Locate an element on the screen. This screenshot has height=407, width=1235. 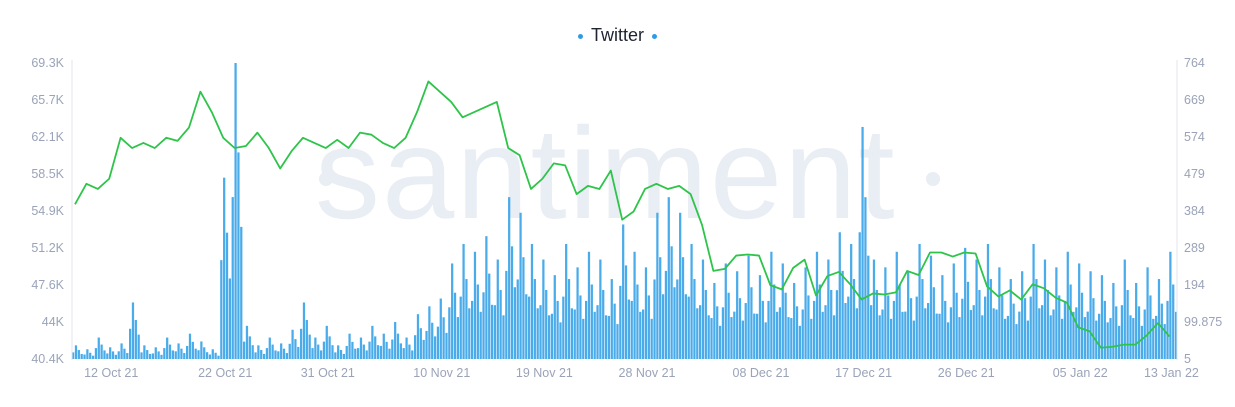
watermark-dot-icon is located at coordinates (326, 179).